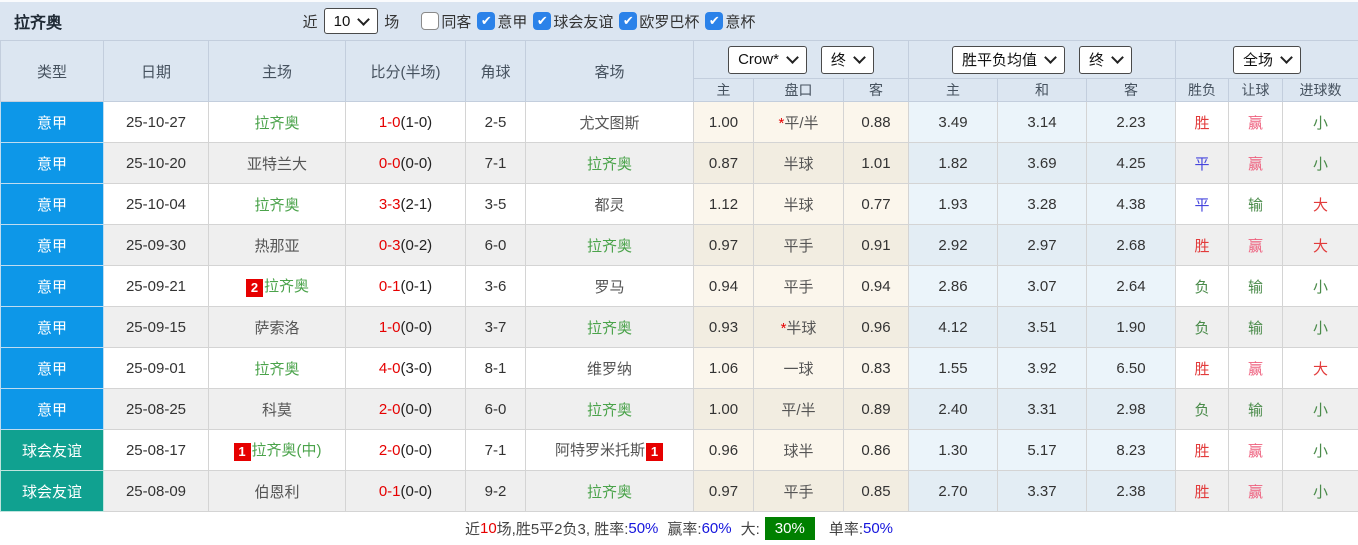 The height and width of the screenshot is (545, 1358). Describe the element at coordinates (406, 122) in the screenshot. I see `cell-score: 1-0(1-0)` at that location.